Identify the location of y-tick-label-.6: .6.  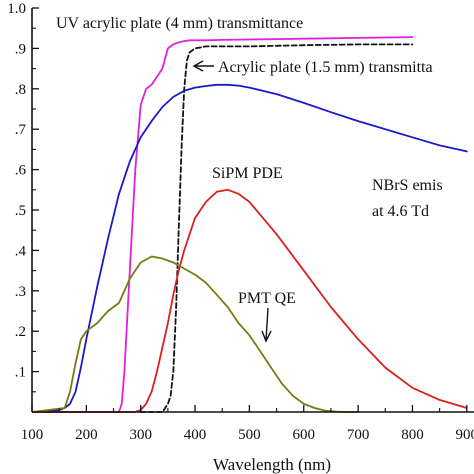
(21, 171).